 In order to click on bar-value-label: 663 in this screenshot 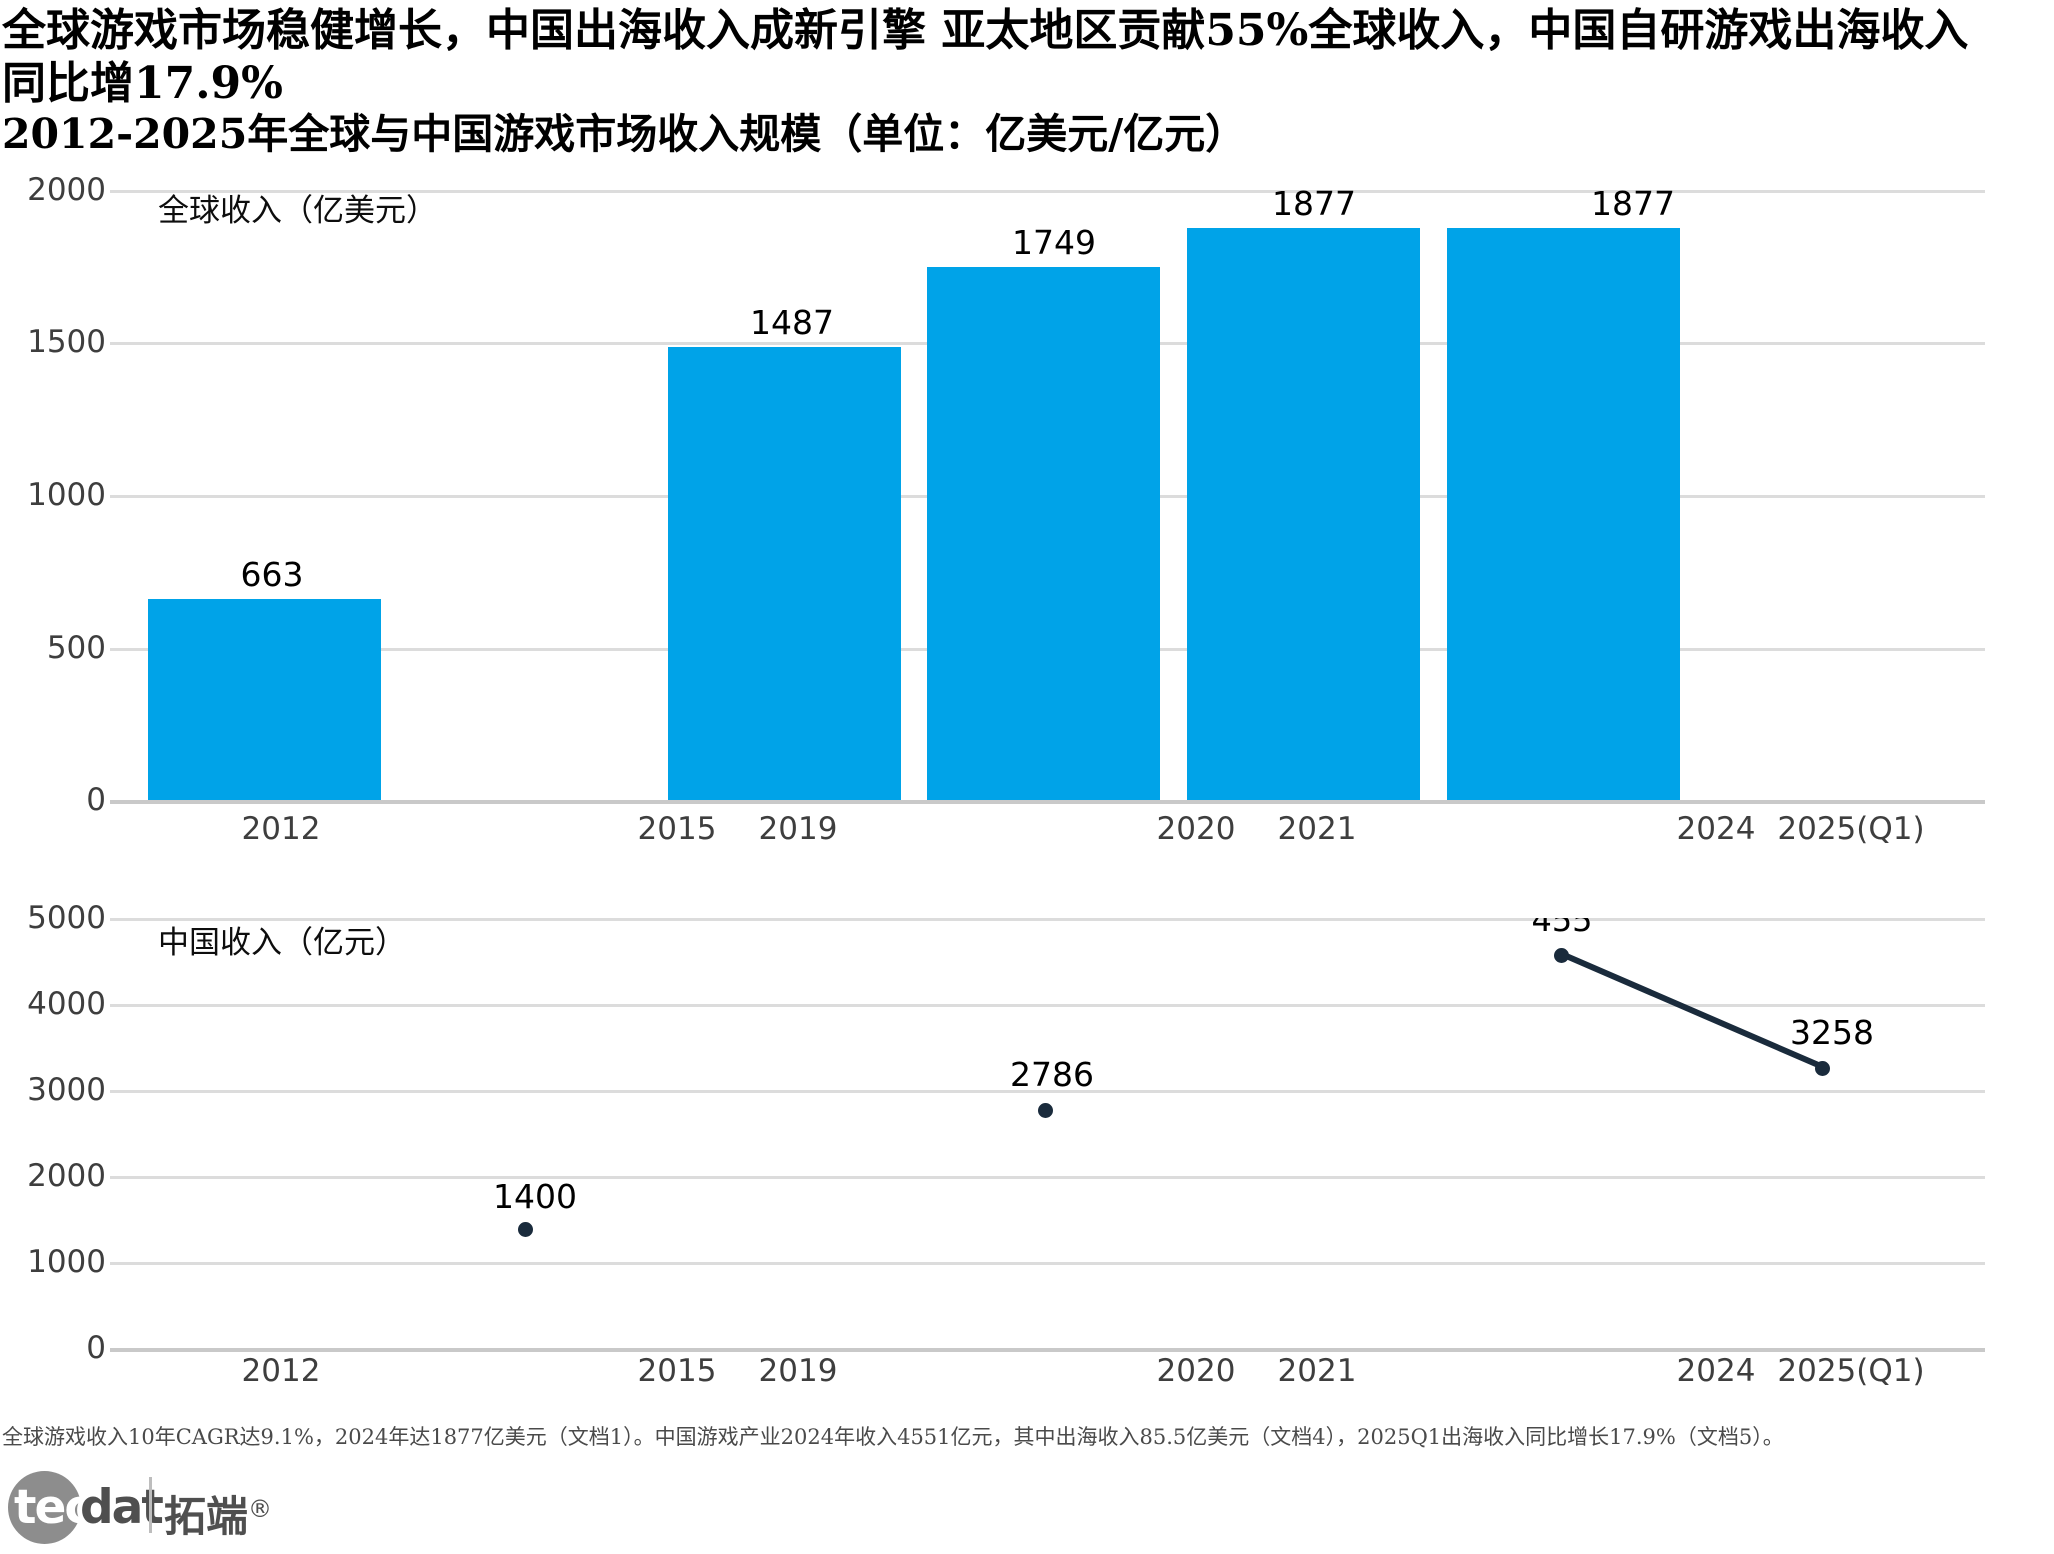, I will do `click(272, 574)`.